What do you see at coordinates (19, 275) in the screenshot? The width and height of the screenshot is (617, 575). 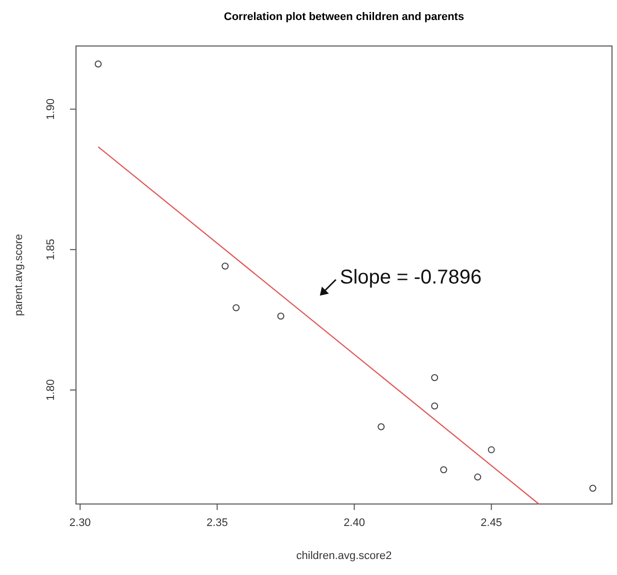 I see `y-axis-title: parent.avg.score` at bounding box center [19, 275].